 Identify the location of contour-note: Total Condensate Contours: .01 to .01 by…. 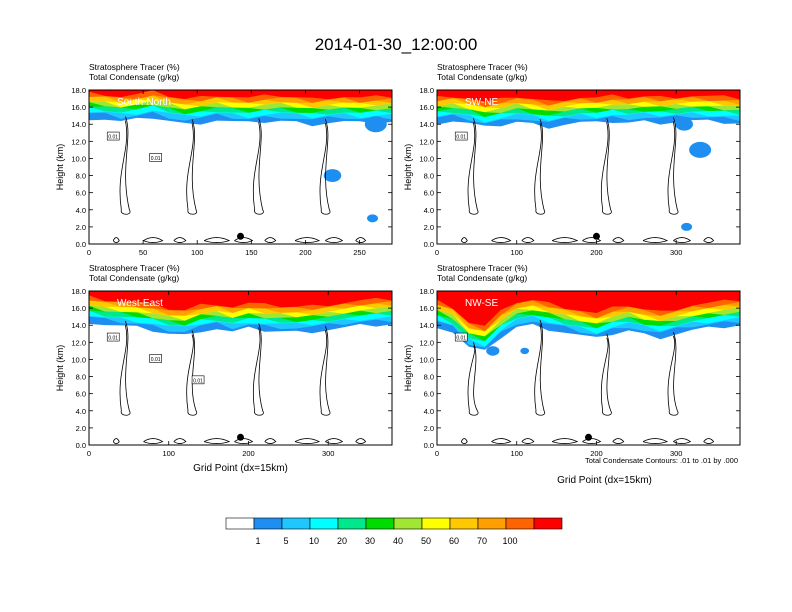
(661, 460).